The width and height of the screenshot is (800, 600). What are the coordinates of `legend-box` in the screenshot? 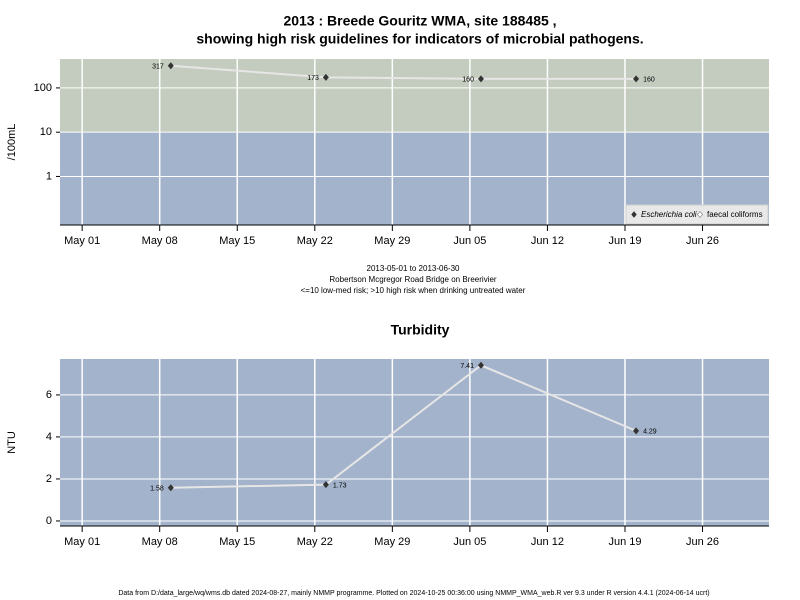 It's located at (697, 214).